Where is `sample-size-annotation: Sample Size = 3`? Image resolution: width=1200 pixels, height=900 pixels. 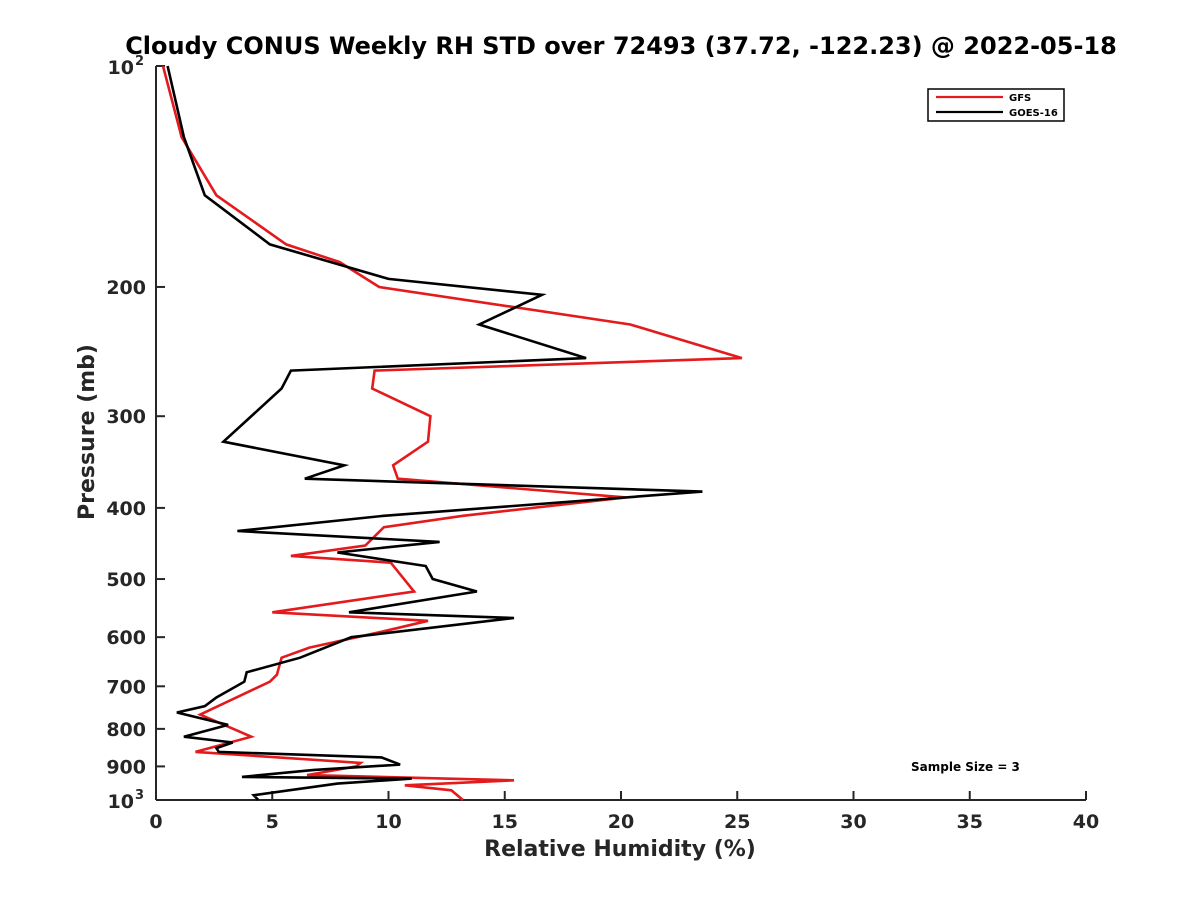 sample-size-annotation: Sample Size = 3 is located at coordinates (965, 767).